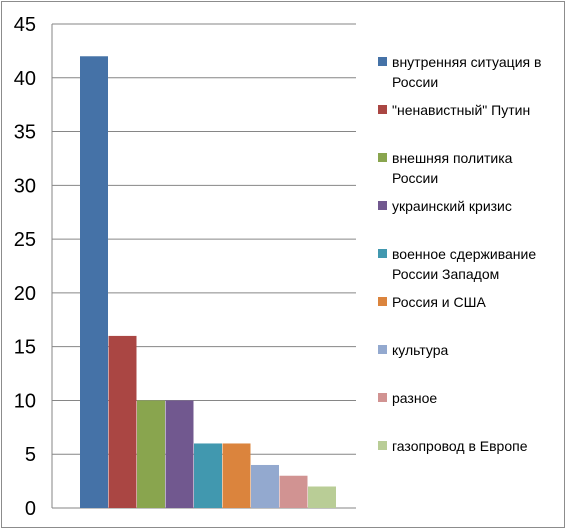  What do you see at coordinates (25, 79) in the screenshot?
I see `y-tick-label: 40` at bounding box center [25, 79].